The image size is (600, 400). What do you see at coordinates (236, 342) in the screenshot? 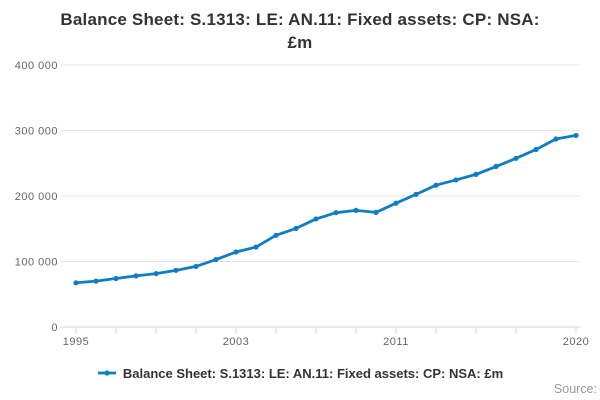
I see `x-axis-label: 2003` at bounding box center [236, 342].